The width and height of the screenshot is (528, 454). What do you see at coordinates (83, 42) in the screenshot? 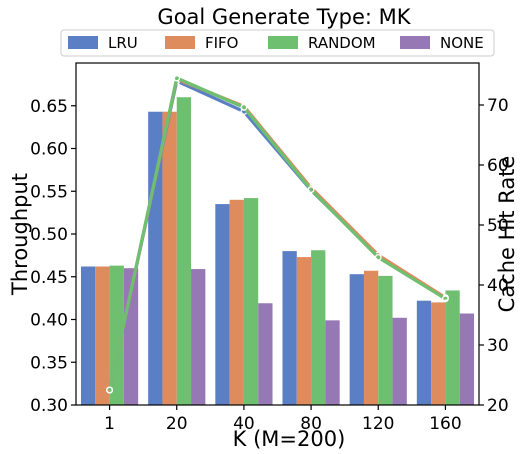
I see `legend-swatch-lru` at bounding box center [83, 42].